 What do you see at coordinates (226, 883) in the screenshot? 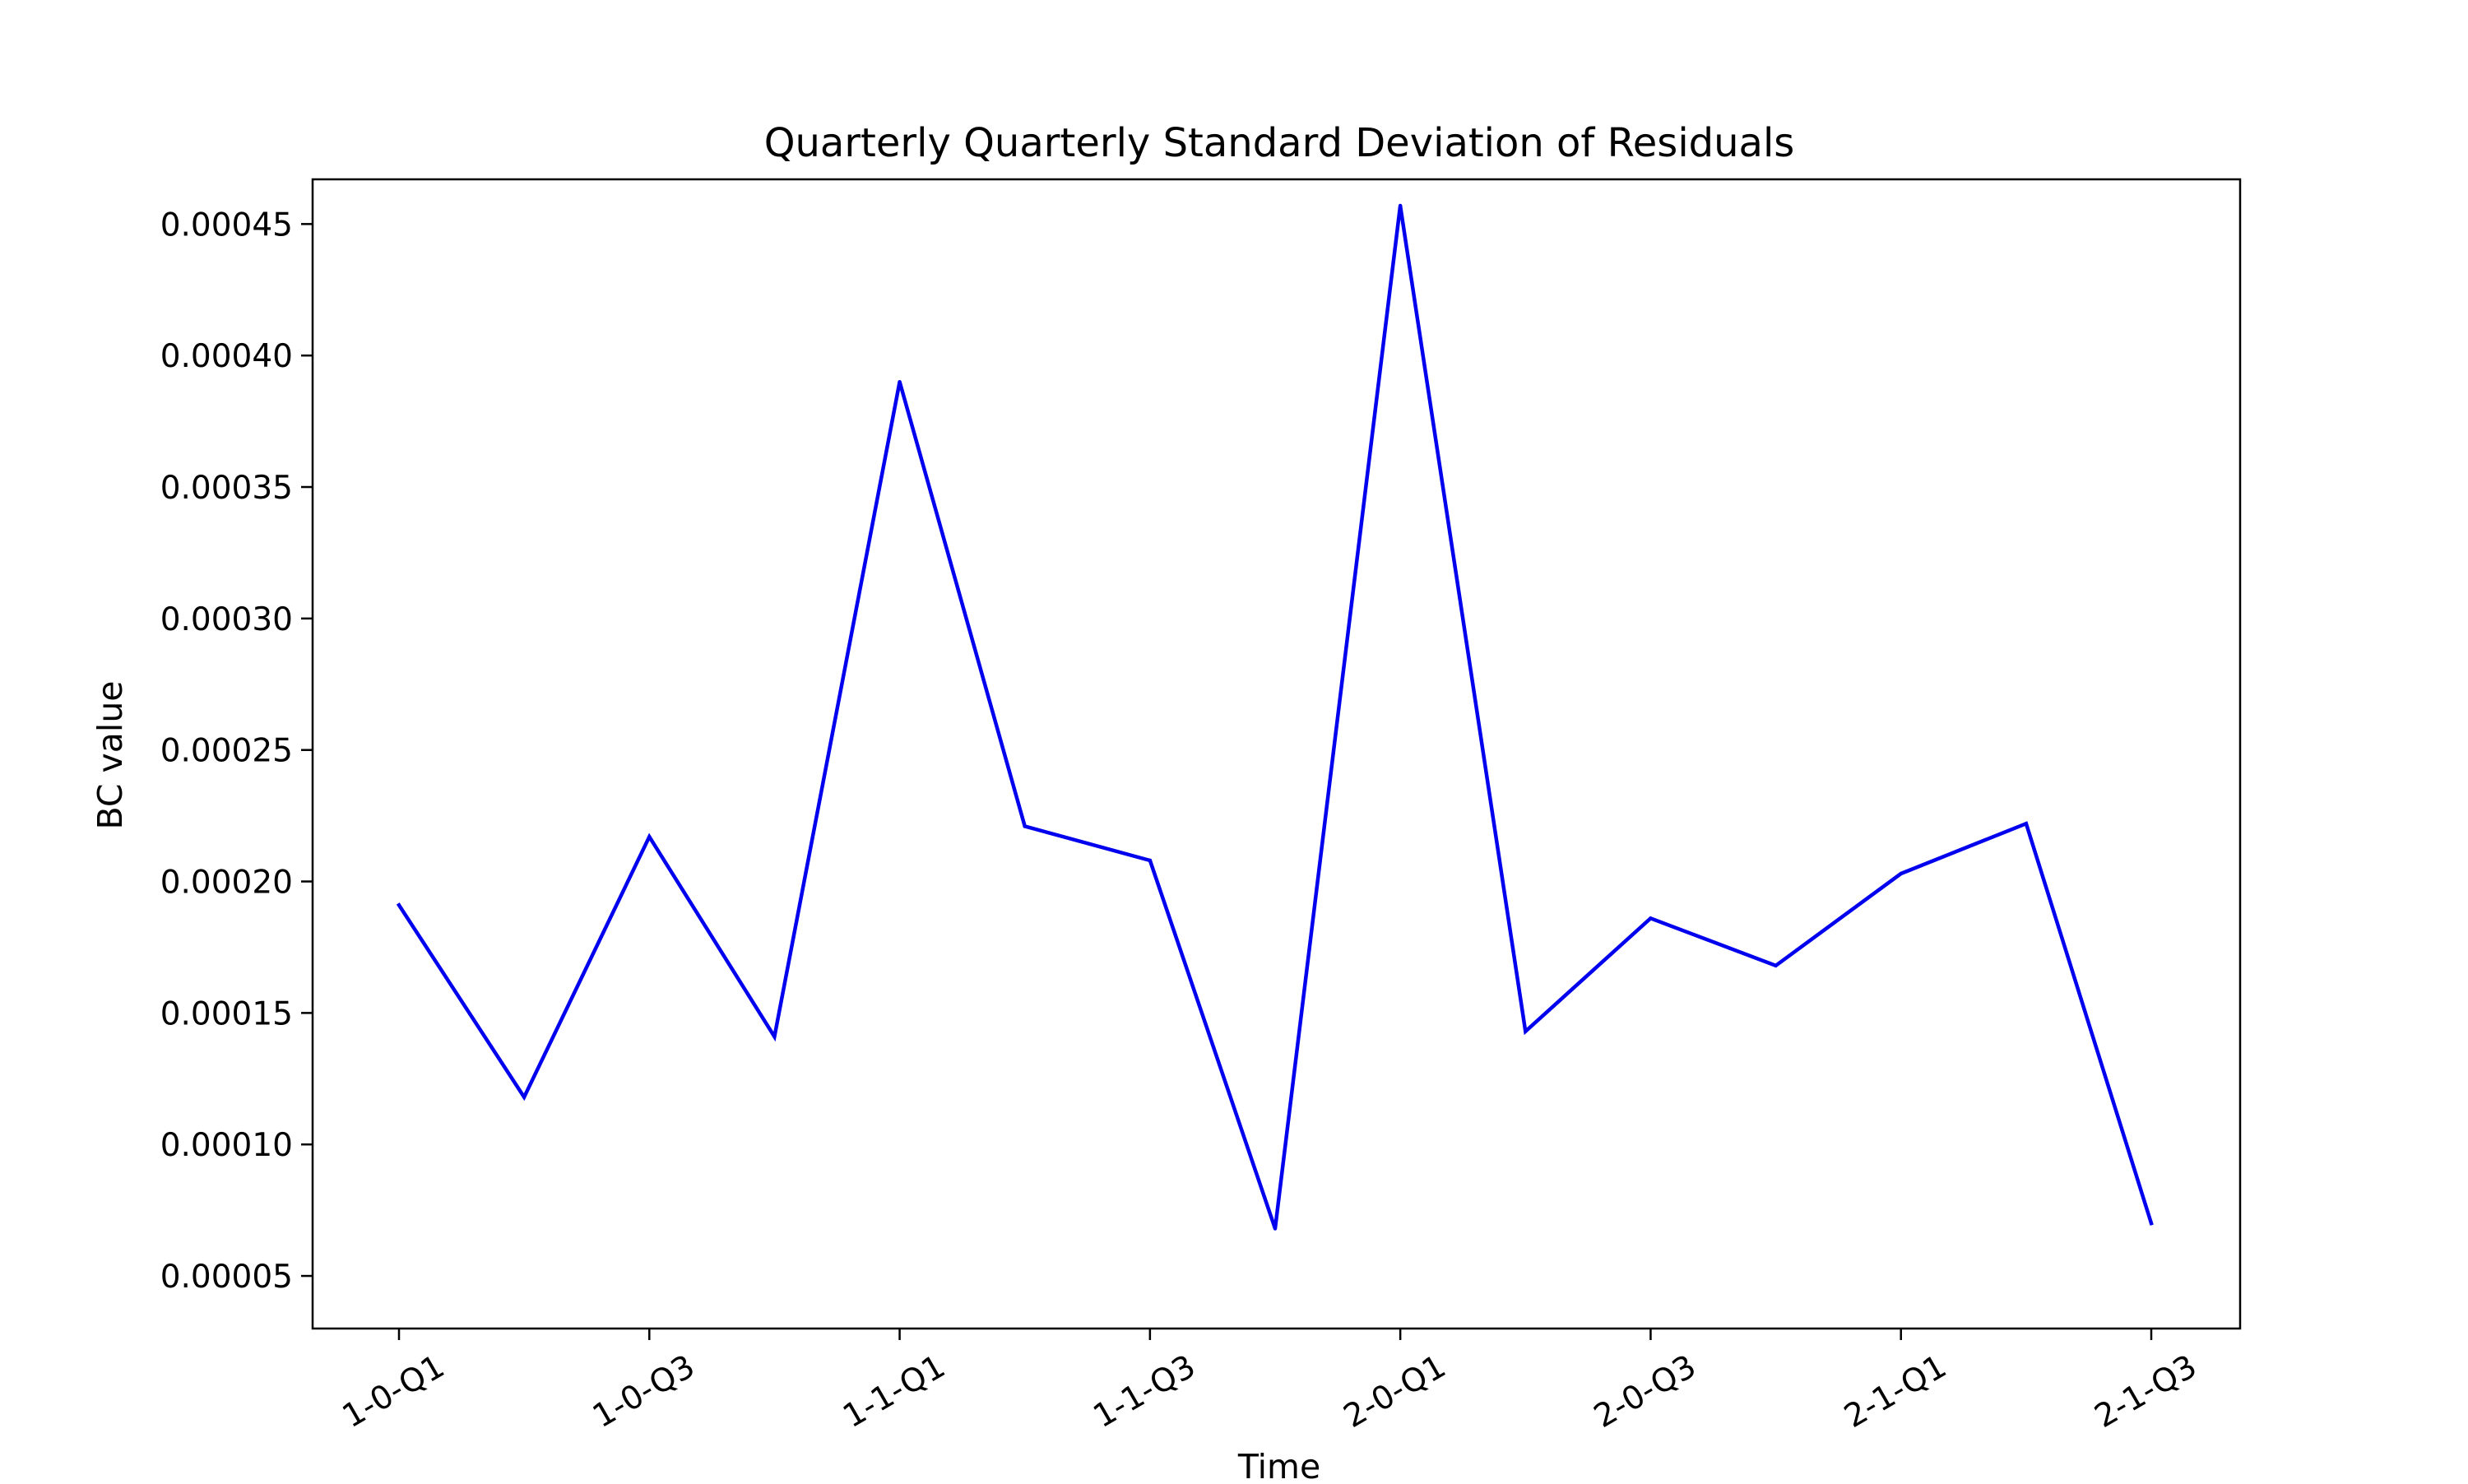
I see `y-tick-label: 0.00020` at bounding box center [226, 883].